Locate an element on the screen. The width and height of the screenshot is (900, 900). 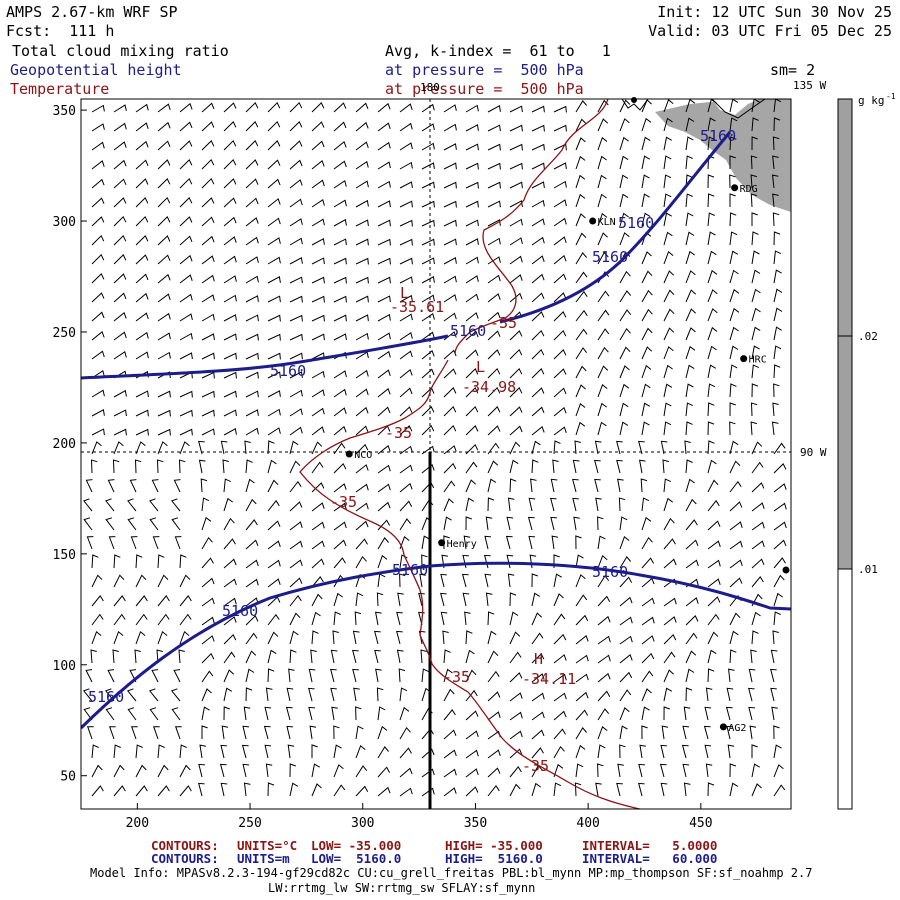
colorbar-tick-label: .02 is located at coordinates (868, 336).